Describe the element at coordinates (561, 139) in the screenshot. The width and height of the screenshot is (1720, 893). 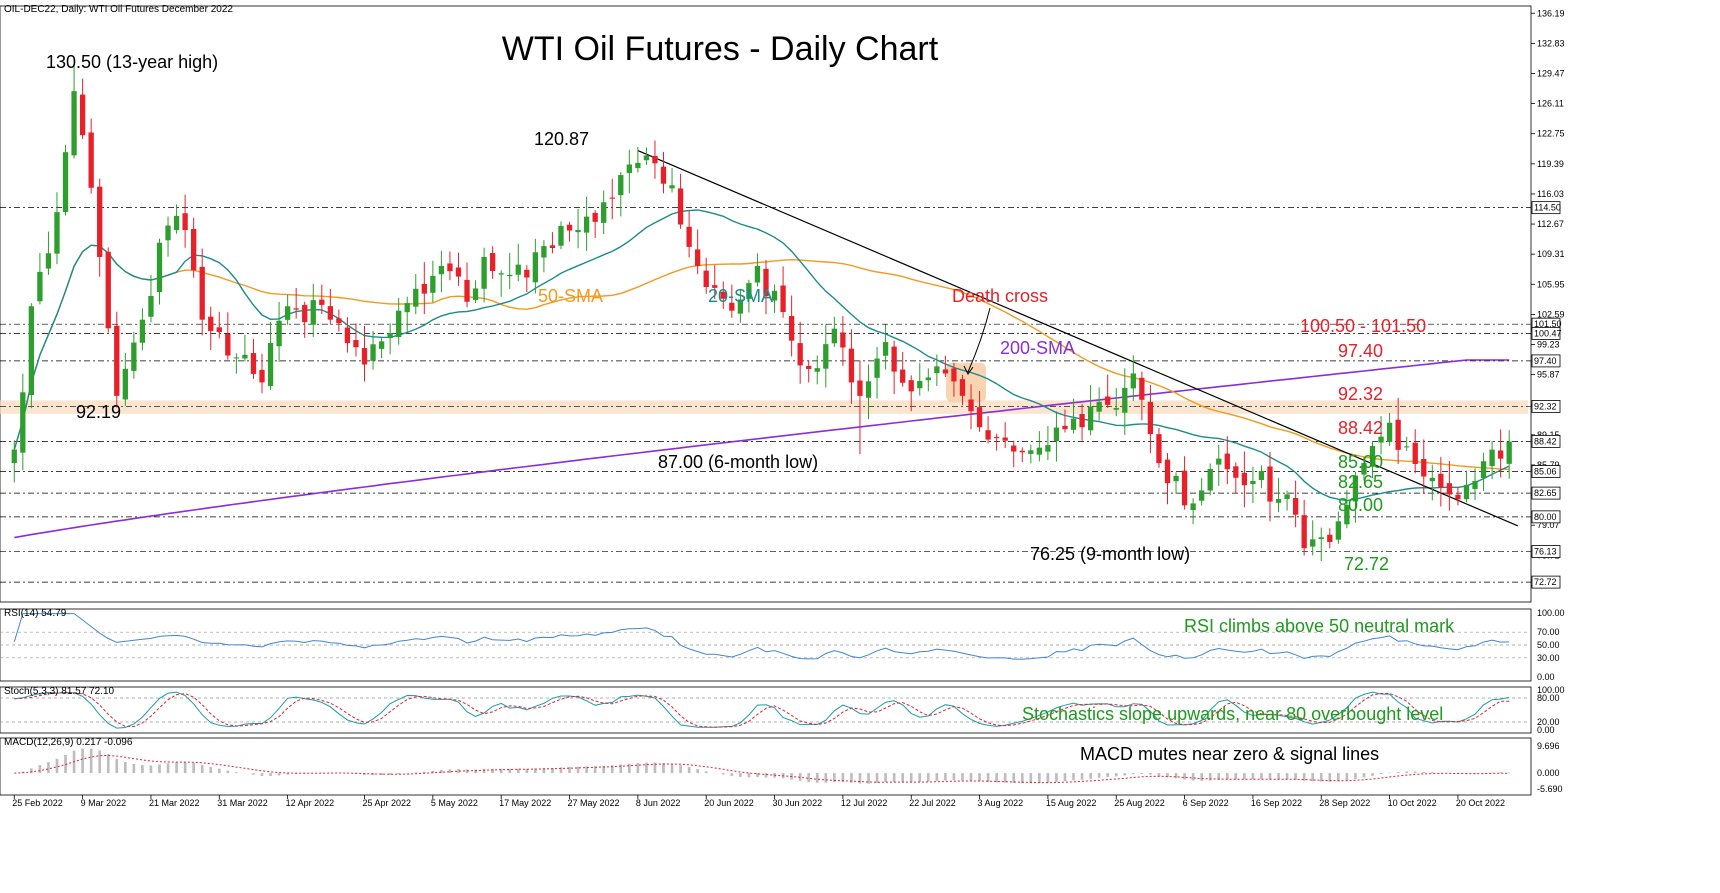
I see `annotation-1: 120.87` at that location.